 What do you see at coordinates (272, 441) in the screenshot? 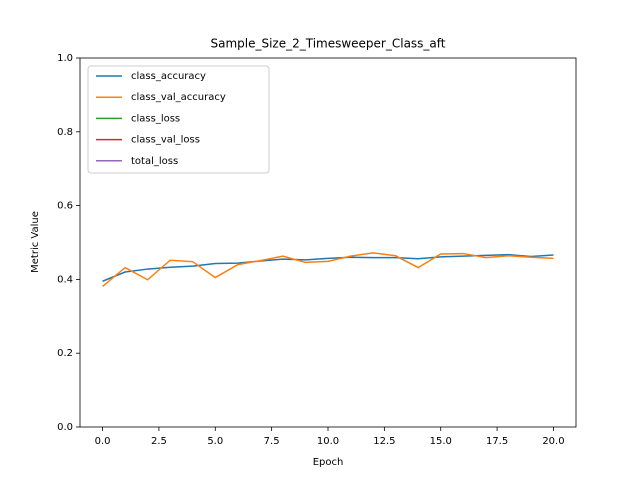
I see `x-tick-label: 7.5` at bounding box center [272, 441].